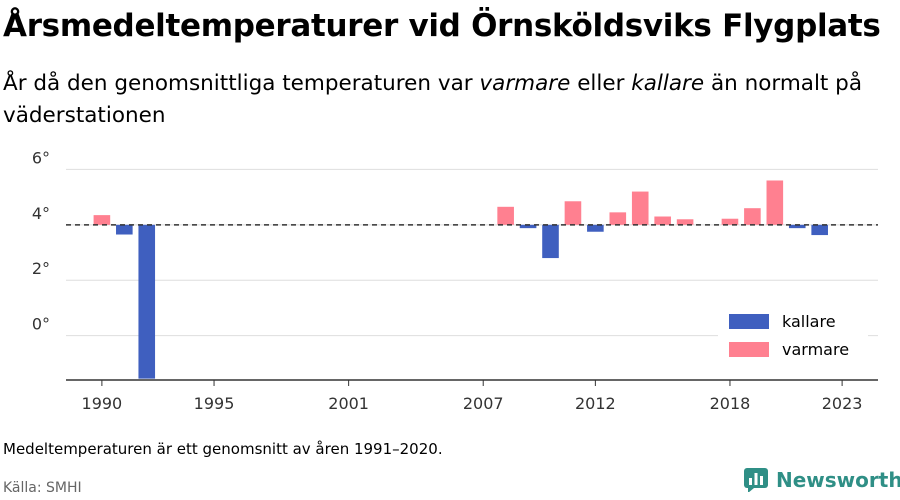 Image resolution: width=900 pixels, height=500 pixels. Describe the element at coordinates (819, 230) in the screenshot. I see `bar-2022` at that location.